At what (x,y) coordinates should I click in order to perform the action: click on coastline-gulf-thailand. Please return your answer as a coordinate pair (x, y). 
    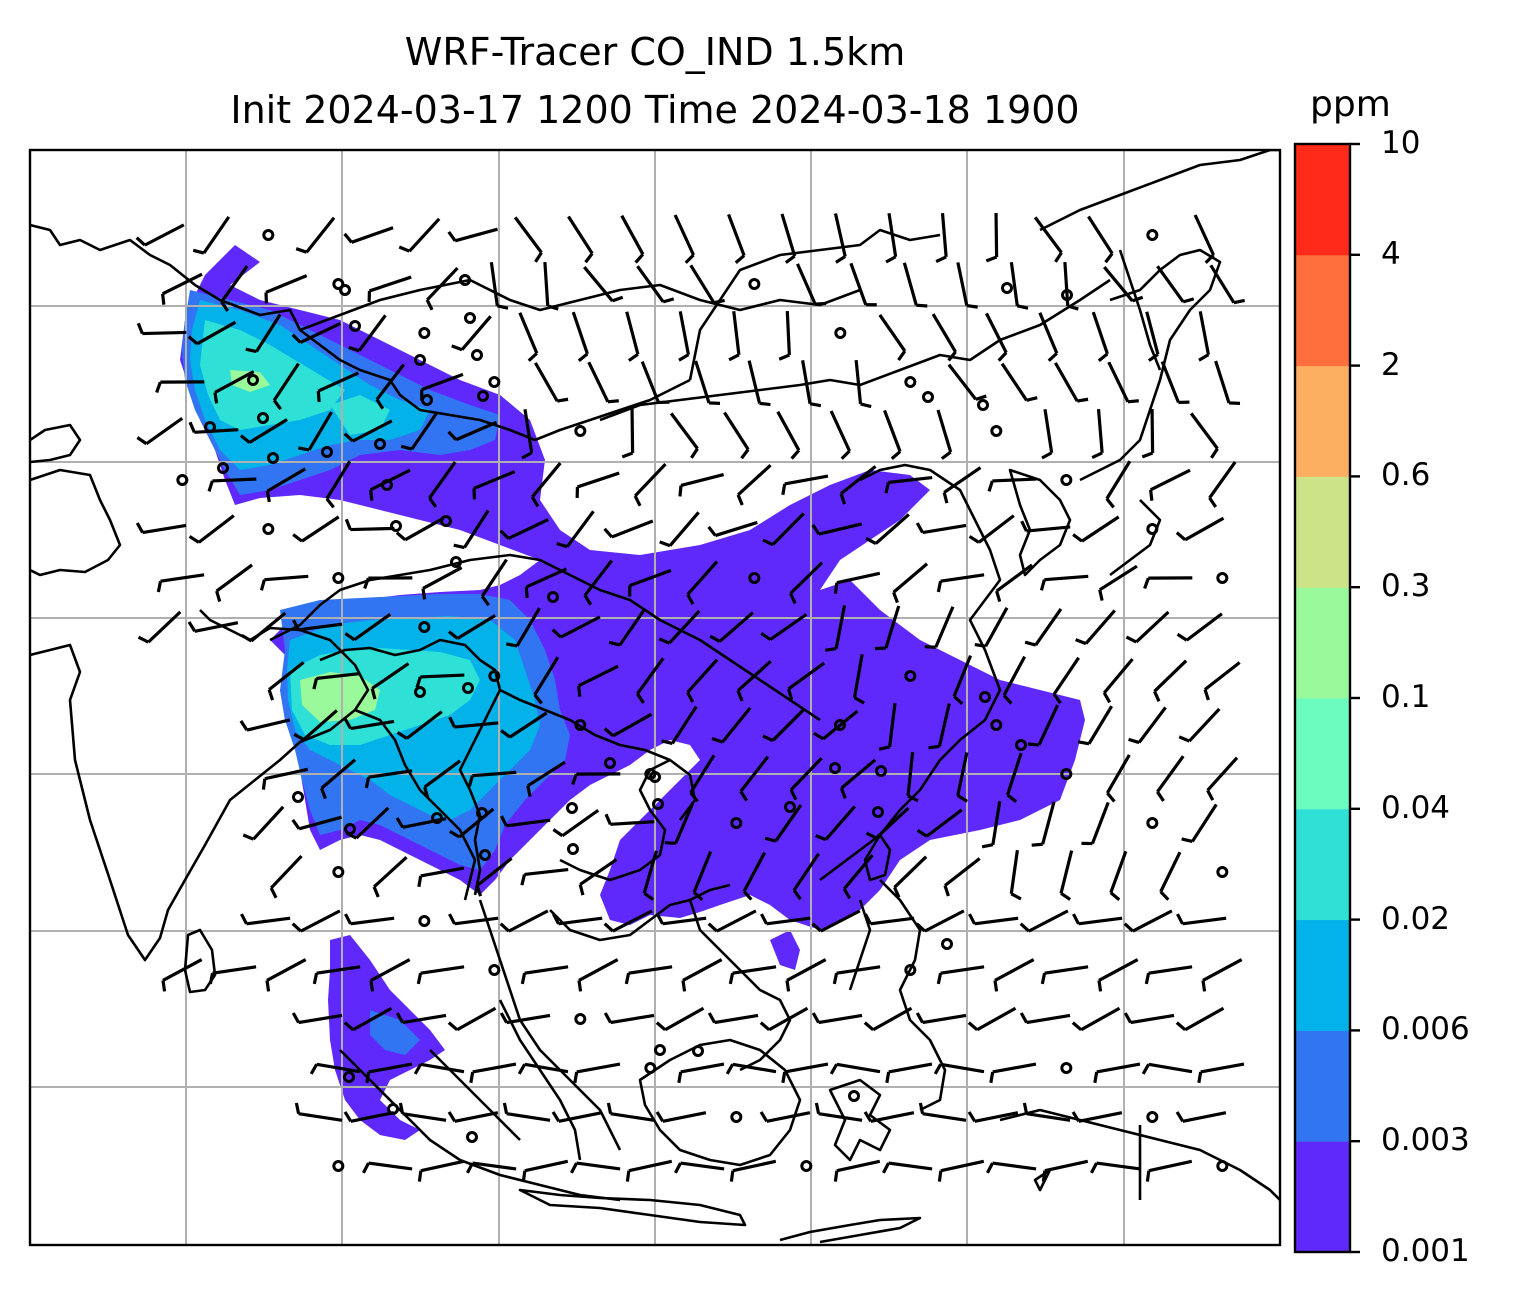
    Looking at the image, I should click on (640, 912).